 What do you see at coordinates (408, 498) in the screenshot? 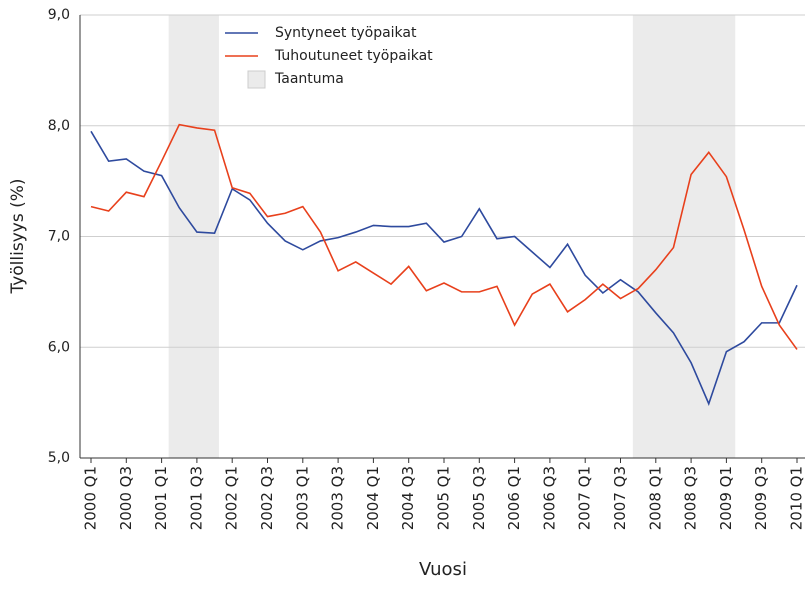
I see `x-tick-label: 2004 Q3` at bounding box center [408, 498].